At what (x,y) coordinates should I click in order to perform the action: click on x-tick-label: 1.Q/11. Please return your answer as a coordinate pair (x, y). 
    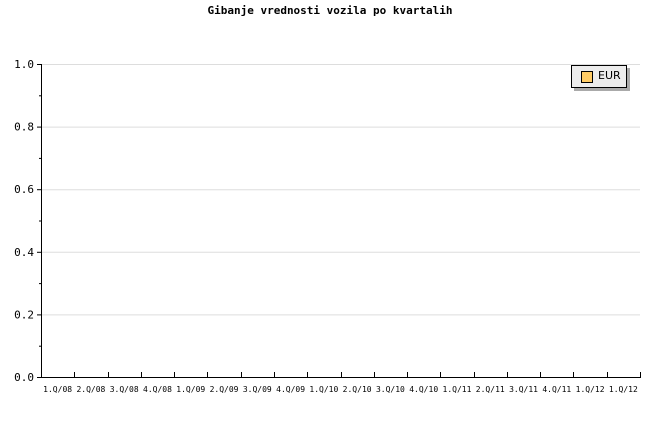
    Looking at the image, I should click on (457, 389).